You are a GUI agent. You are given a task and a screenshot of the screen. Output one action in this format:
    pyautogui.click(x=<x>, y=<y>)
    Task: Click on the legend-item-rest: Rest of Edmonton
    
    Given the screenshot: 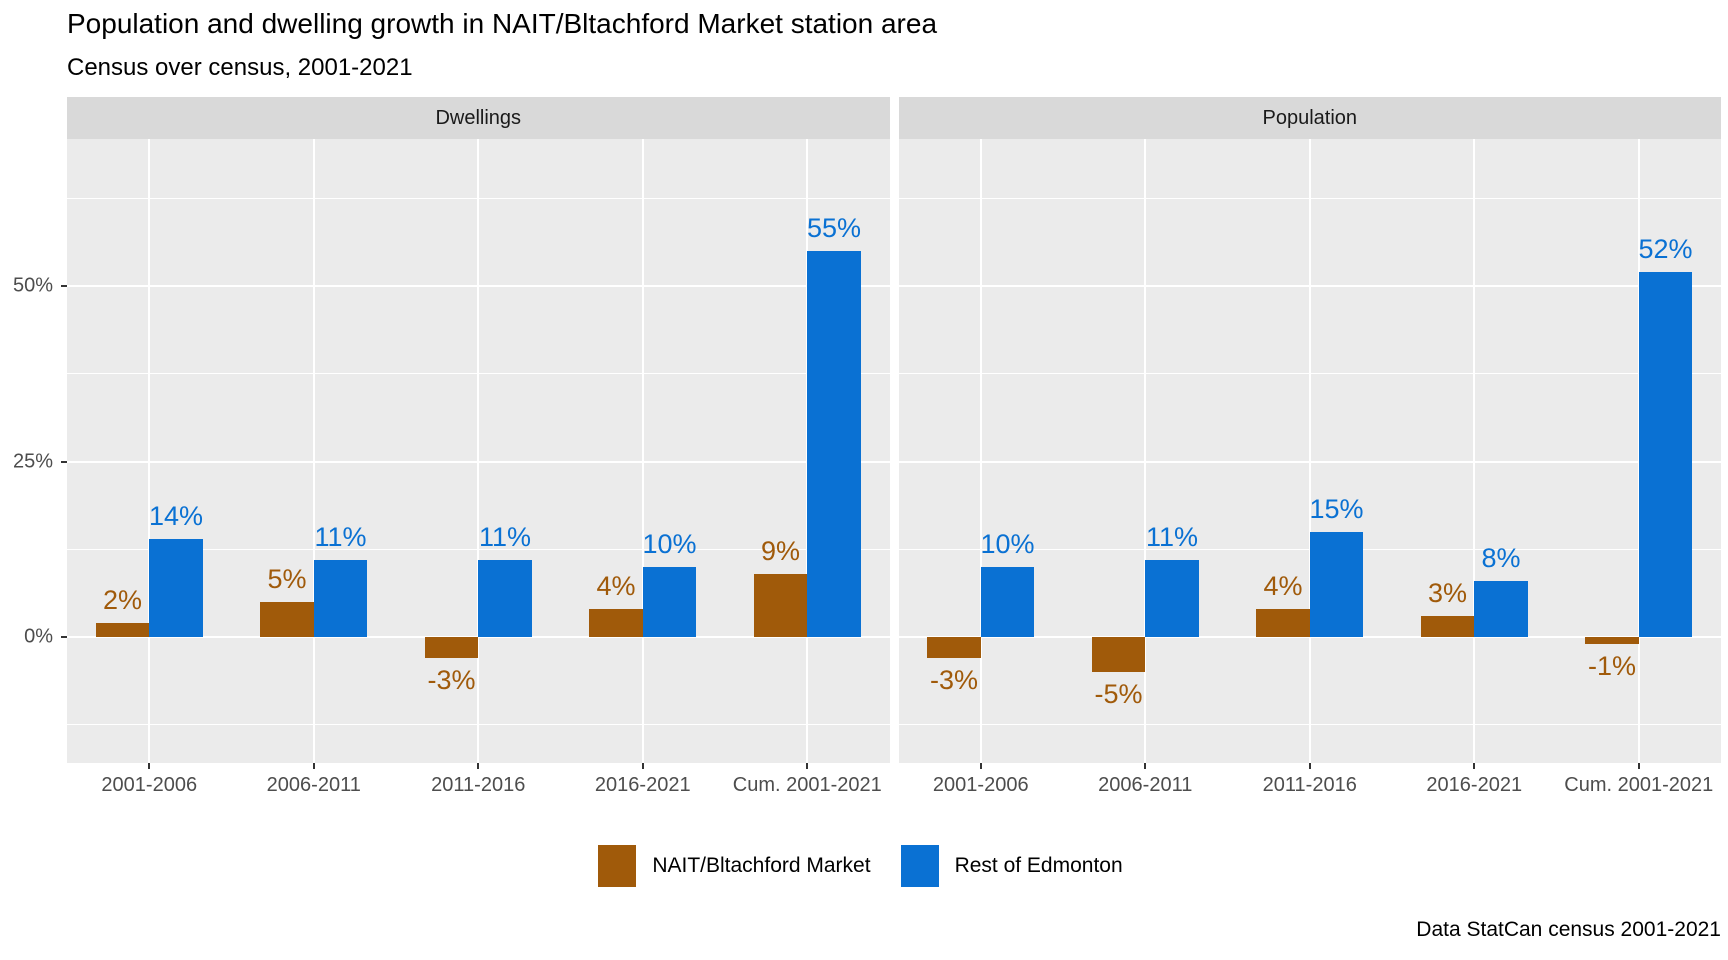 What is the action you would take?
    pyautogui.click(x=1011, y=866)
    